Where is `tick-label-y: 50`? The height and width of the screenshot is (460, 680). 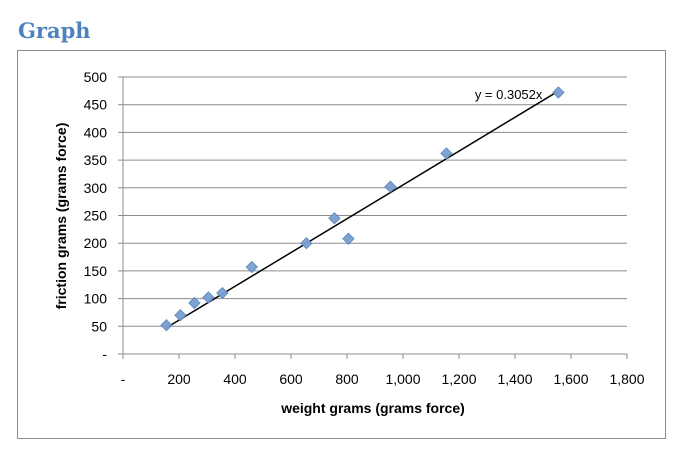 tick-label-y: 50 is located at coordinates (99, 326).